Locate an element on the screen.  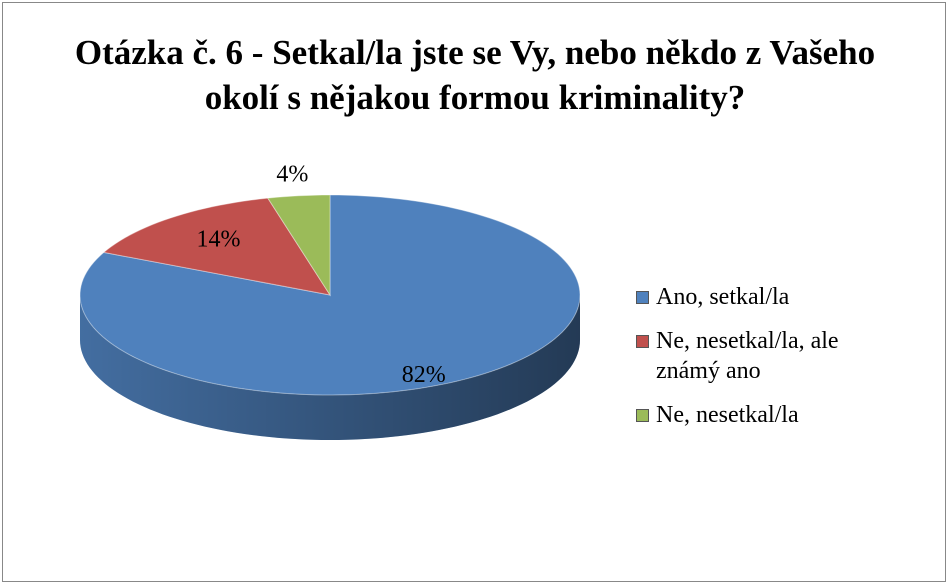
legend-item: Ne, nesetkal/la, ale známý ano is located at coordinates (756, 356).